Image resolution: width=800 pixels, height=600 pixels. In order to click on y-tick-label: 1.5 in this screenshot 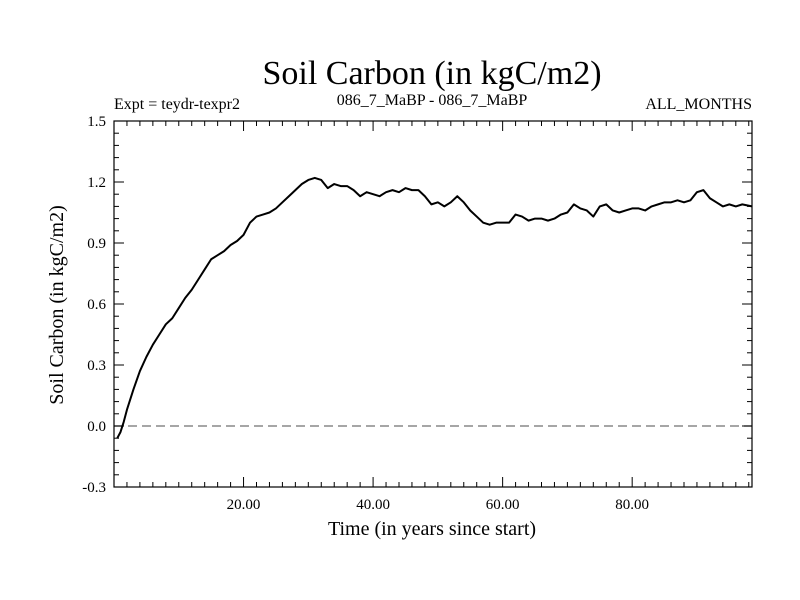, I will do `click(96, 122)`.